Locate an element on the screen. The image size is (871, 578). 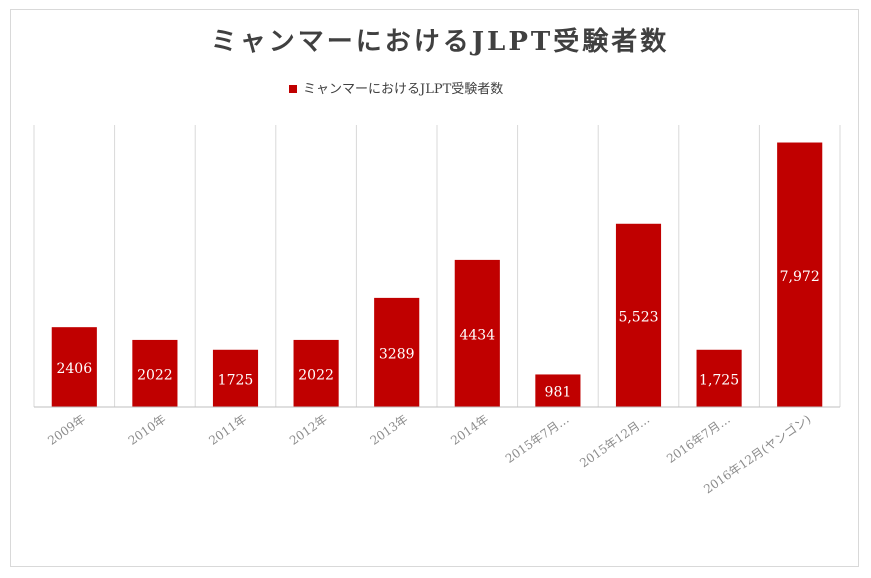
bar-data-label: 3289 is located at coordinates (397, 354).